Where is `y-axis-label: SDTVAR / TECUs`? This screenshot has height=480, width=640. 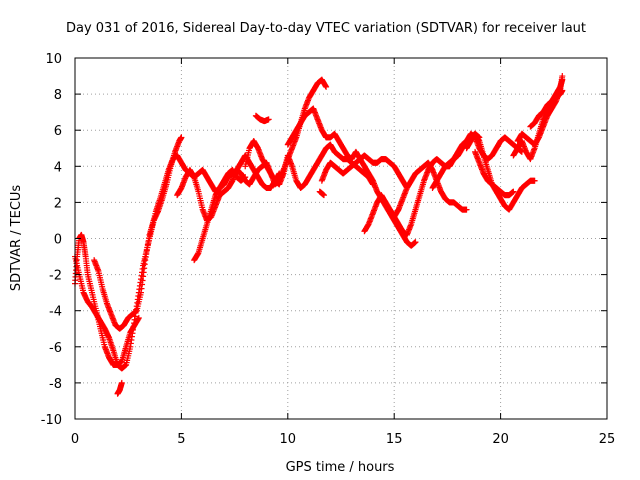
y-axis-label: SDTVAR / TECUs is located at coordinates (16, 238).